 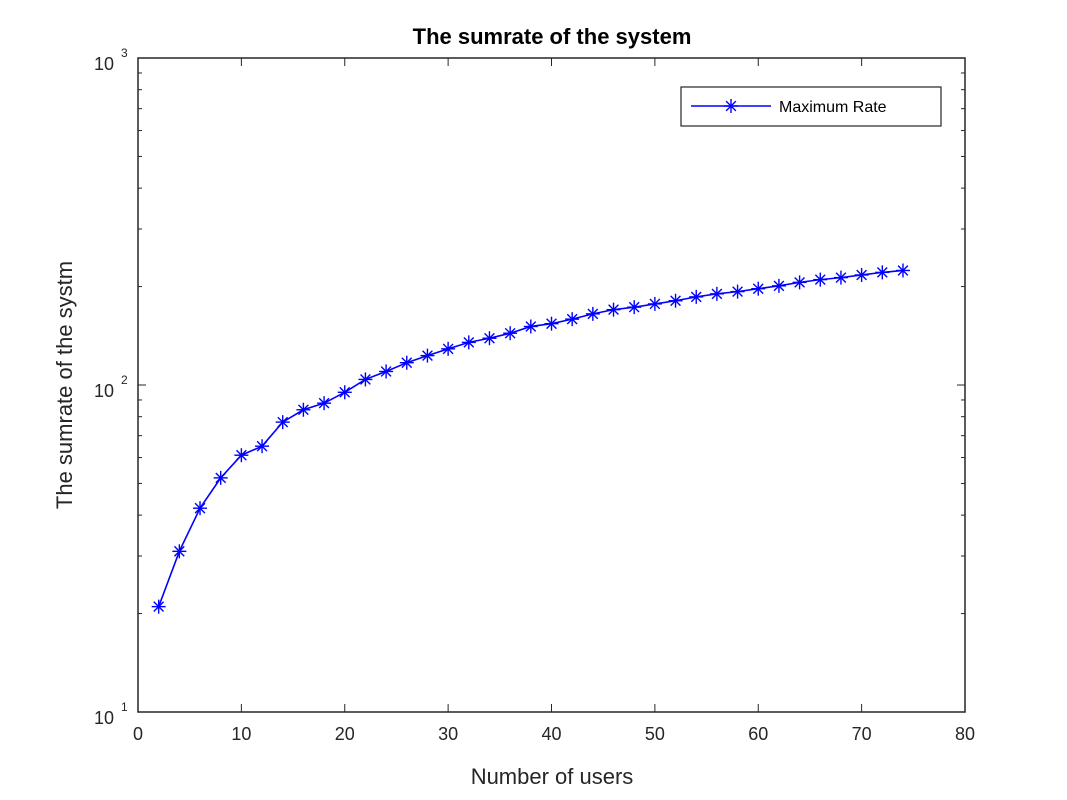 I want to click on chart-title: The sumrate of the system, so click(x=552, y=36).